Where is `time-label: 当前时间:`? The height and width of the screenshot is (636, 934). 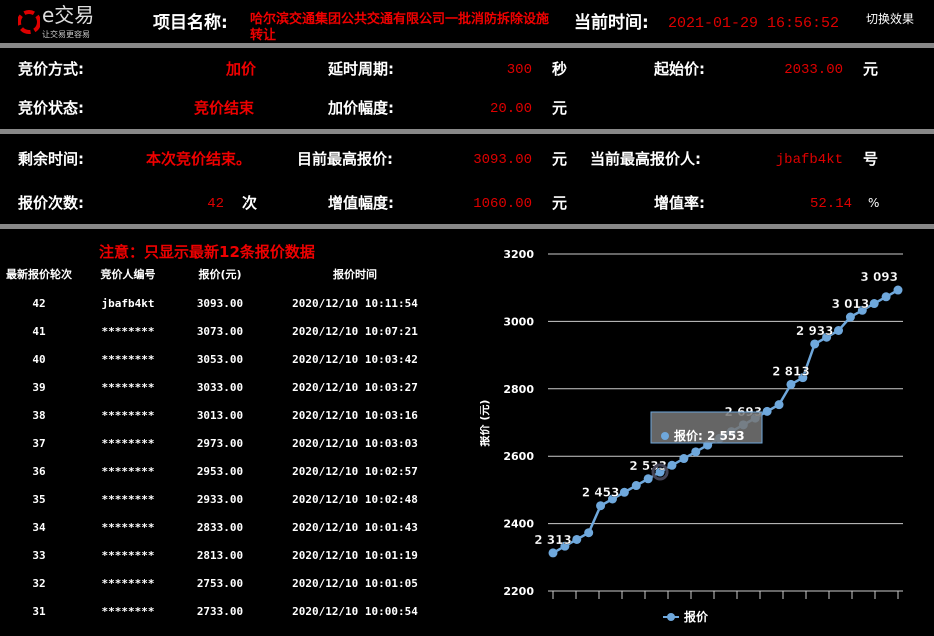
time-label: 当前时间: is located at coordinates (611, 23).